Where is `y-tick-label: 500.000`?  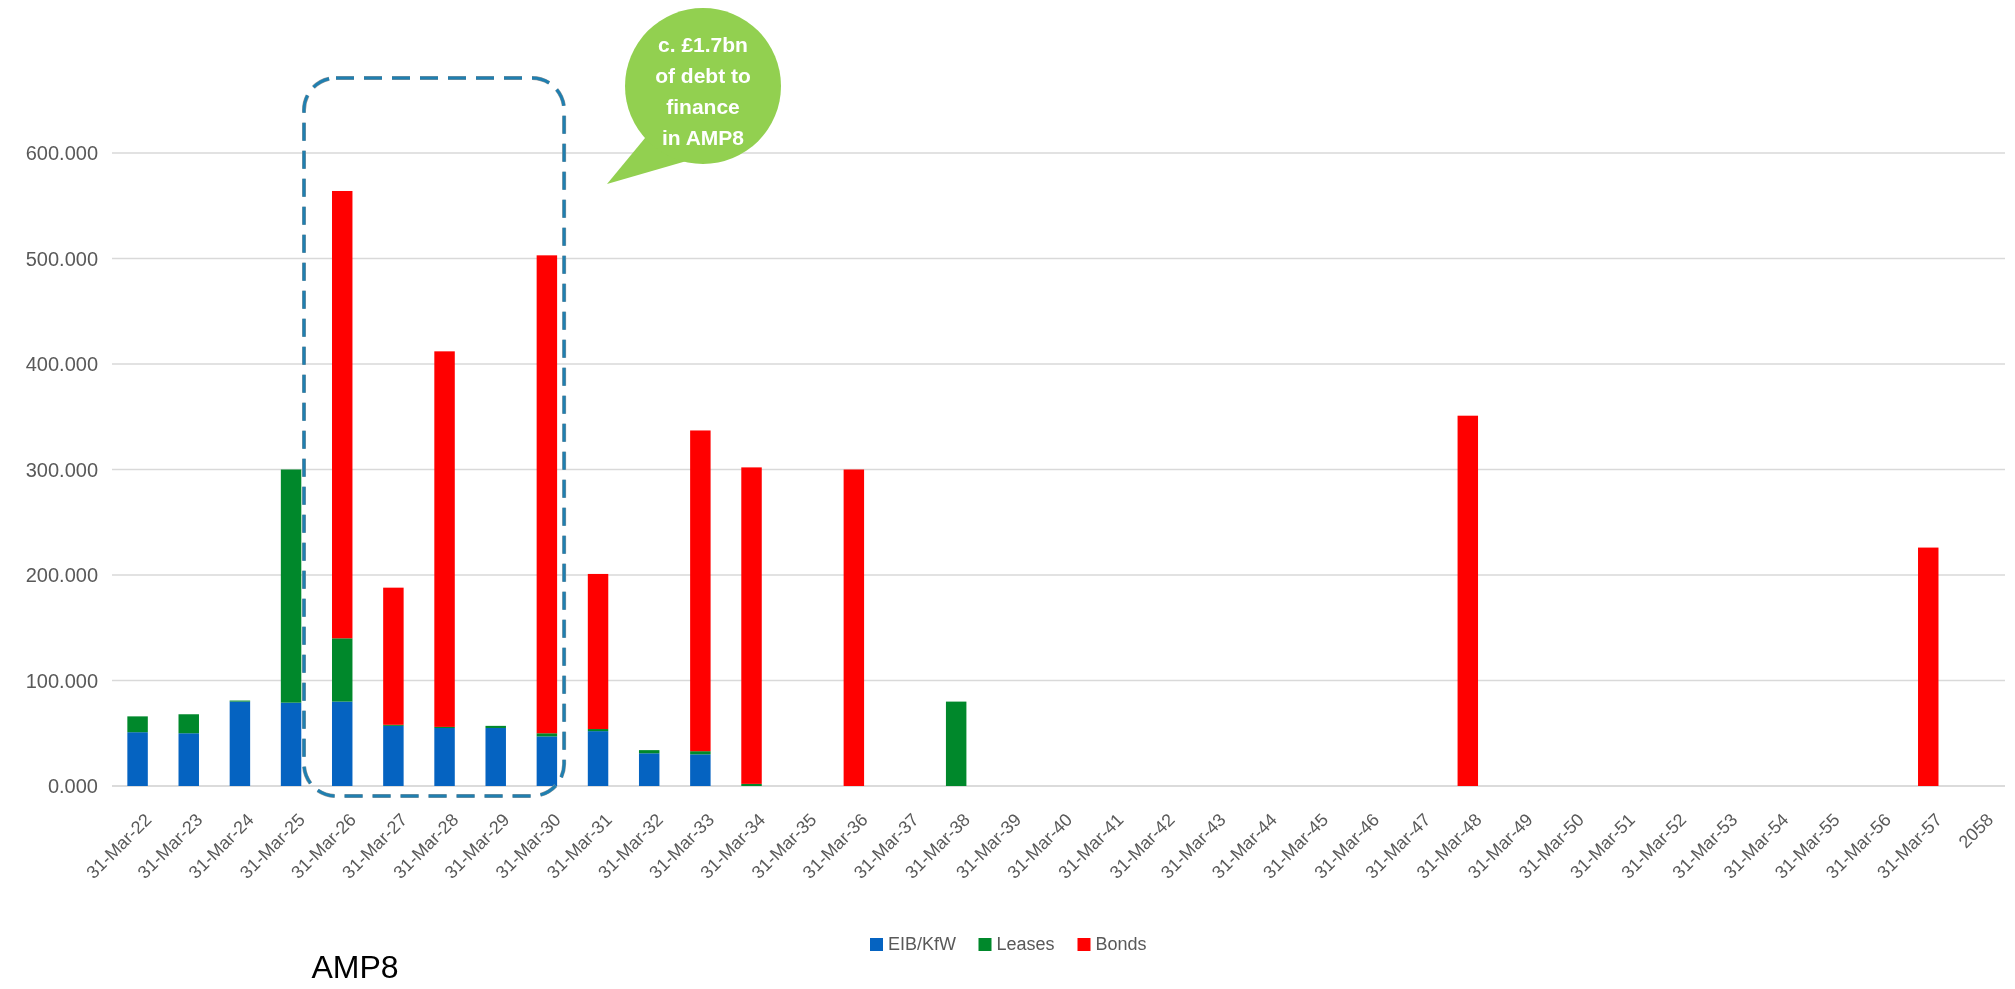
y-tick-label: 500.000 is located at coordinates (61, 258).